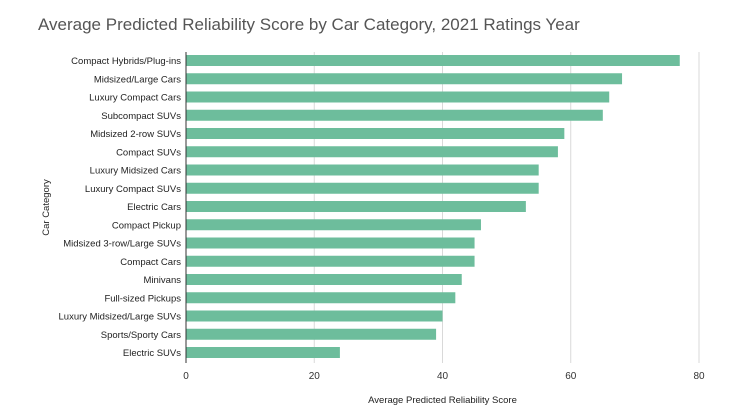  I want to click on y-axis-title: Car Category, so click(46, 207).